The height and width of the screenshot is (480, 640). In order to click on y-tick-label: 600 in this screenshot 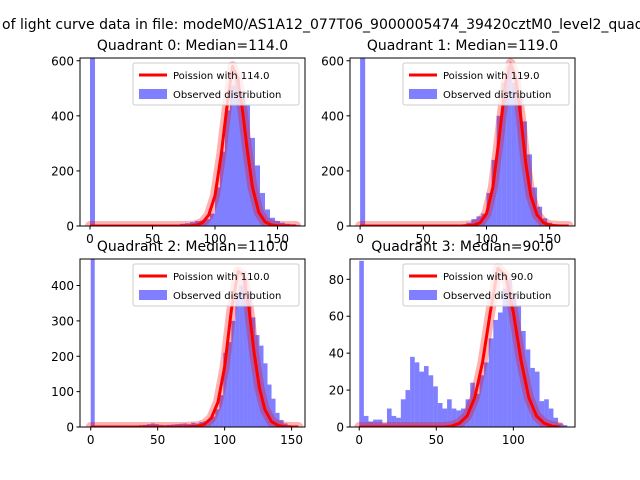, I will do `click(62, 61)`.